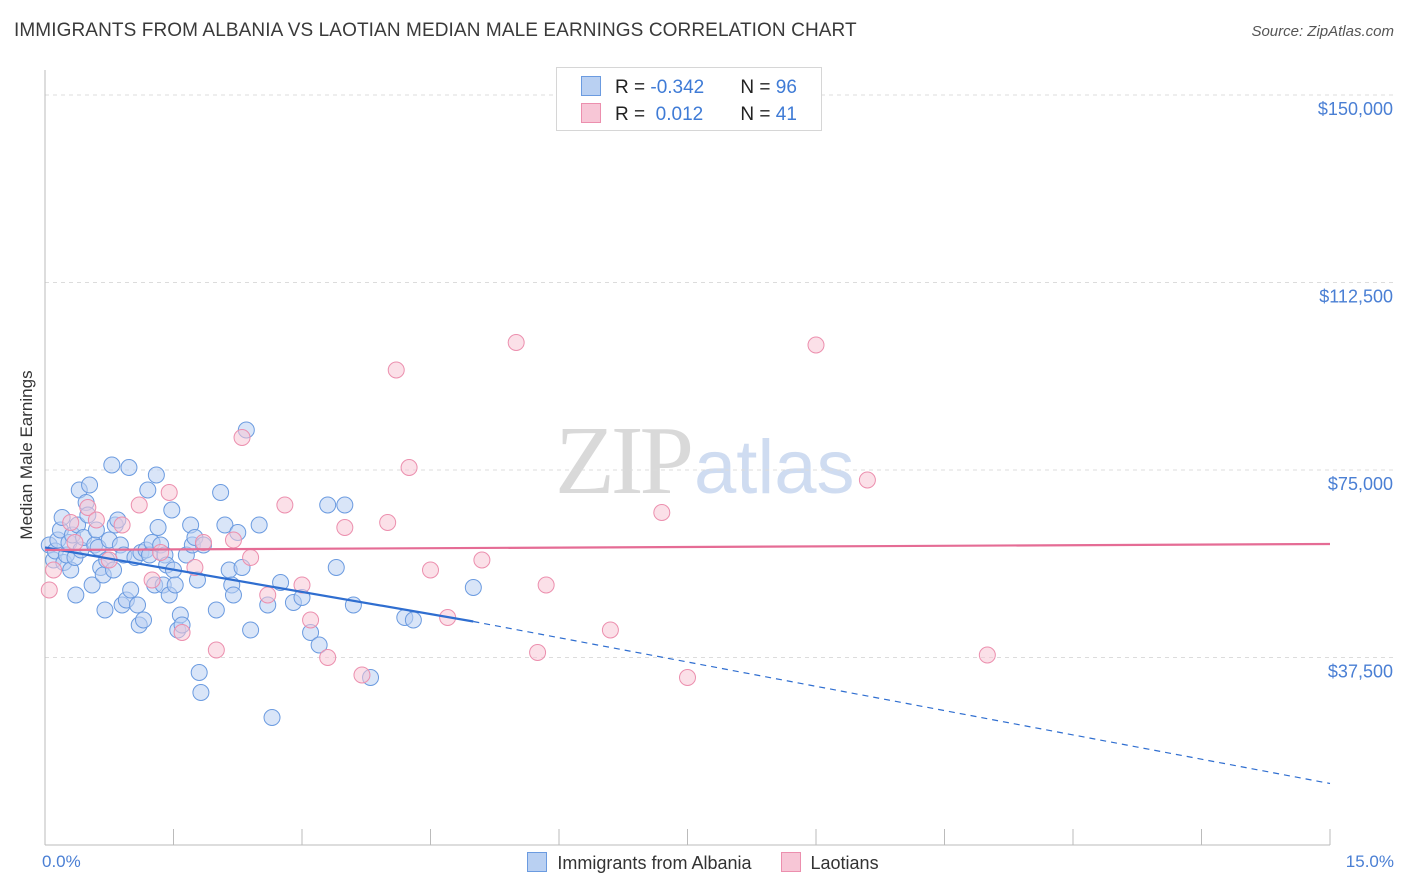 Image resolution: width=1406 pixels, height=892 pixels. Describe the element at coordinates (654, 863) in the screenshot. I see `series-label-albania: Immigrants from Albania` at that location.